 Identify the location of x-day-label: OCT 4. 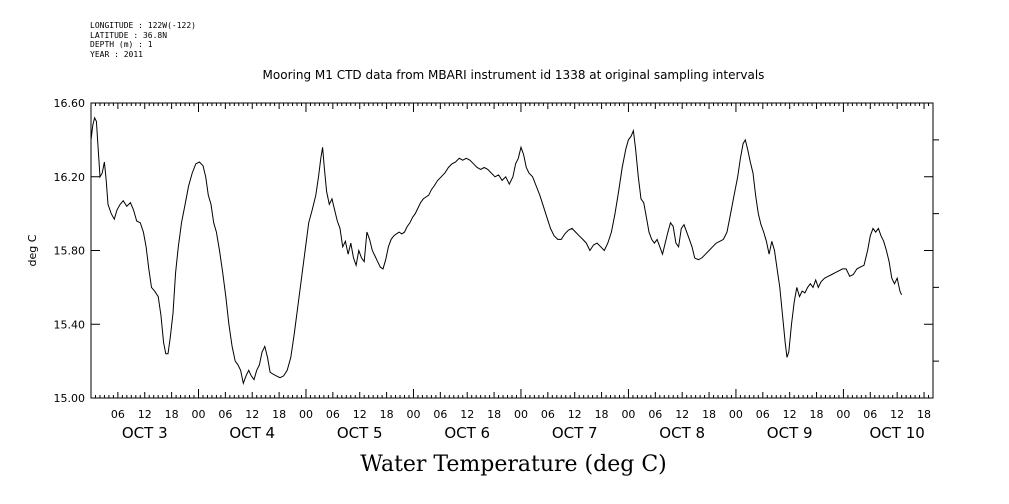
(252, 433).